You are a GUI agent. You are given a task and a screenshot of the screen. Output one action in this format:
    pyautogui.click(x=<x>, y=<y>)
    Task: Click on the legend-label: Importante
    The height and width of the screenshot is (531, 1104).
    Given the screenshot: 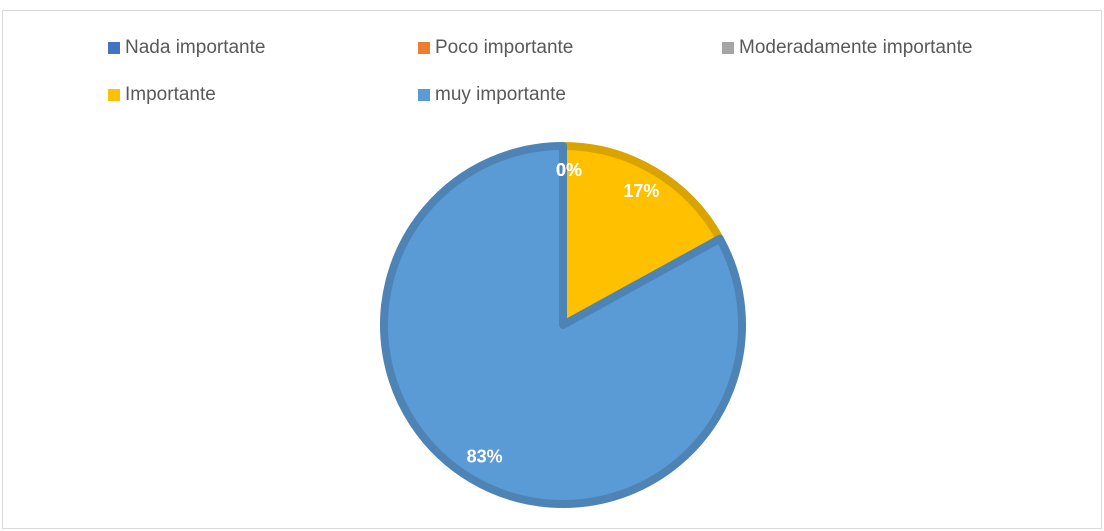 What is the action you would take?
    pyautogui.click(x=170, y=94)
    